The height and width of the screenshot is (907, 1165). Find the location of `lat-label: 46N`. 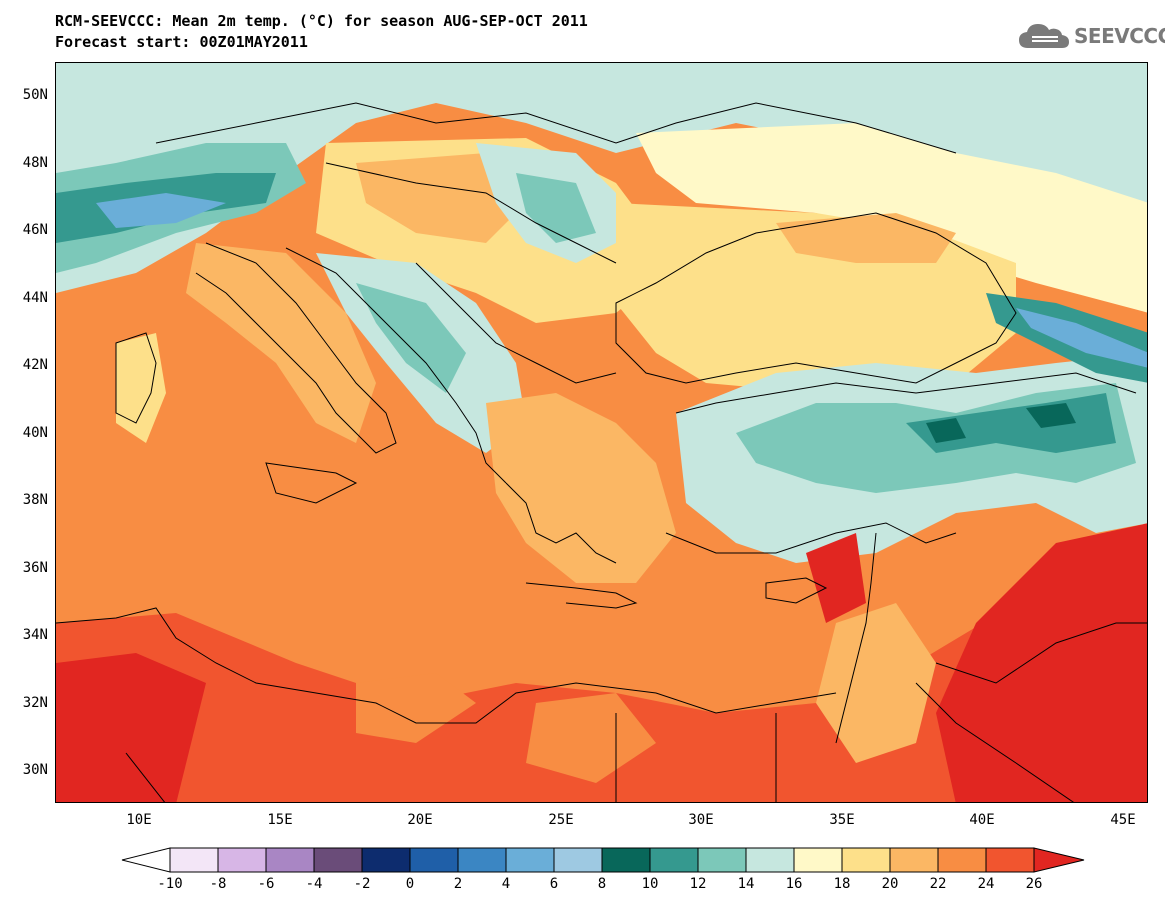

lat-label: 46N is located at coordinates (35, 230).